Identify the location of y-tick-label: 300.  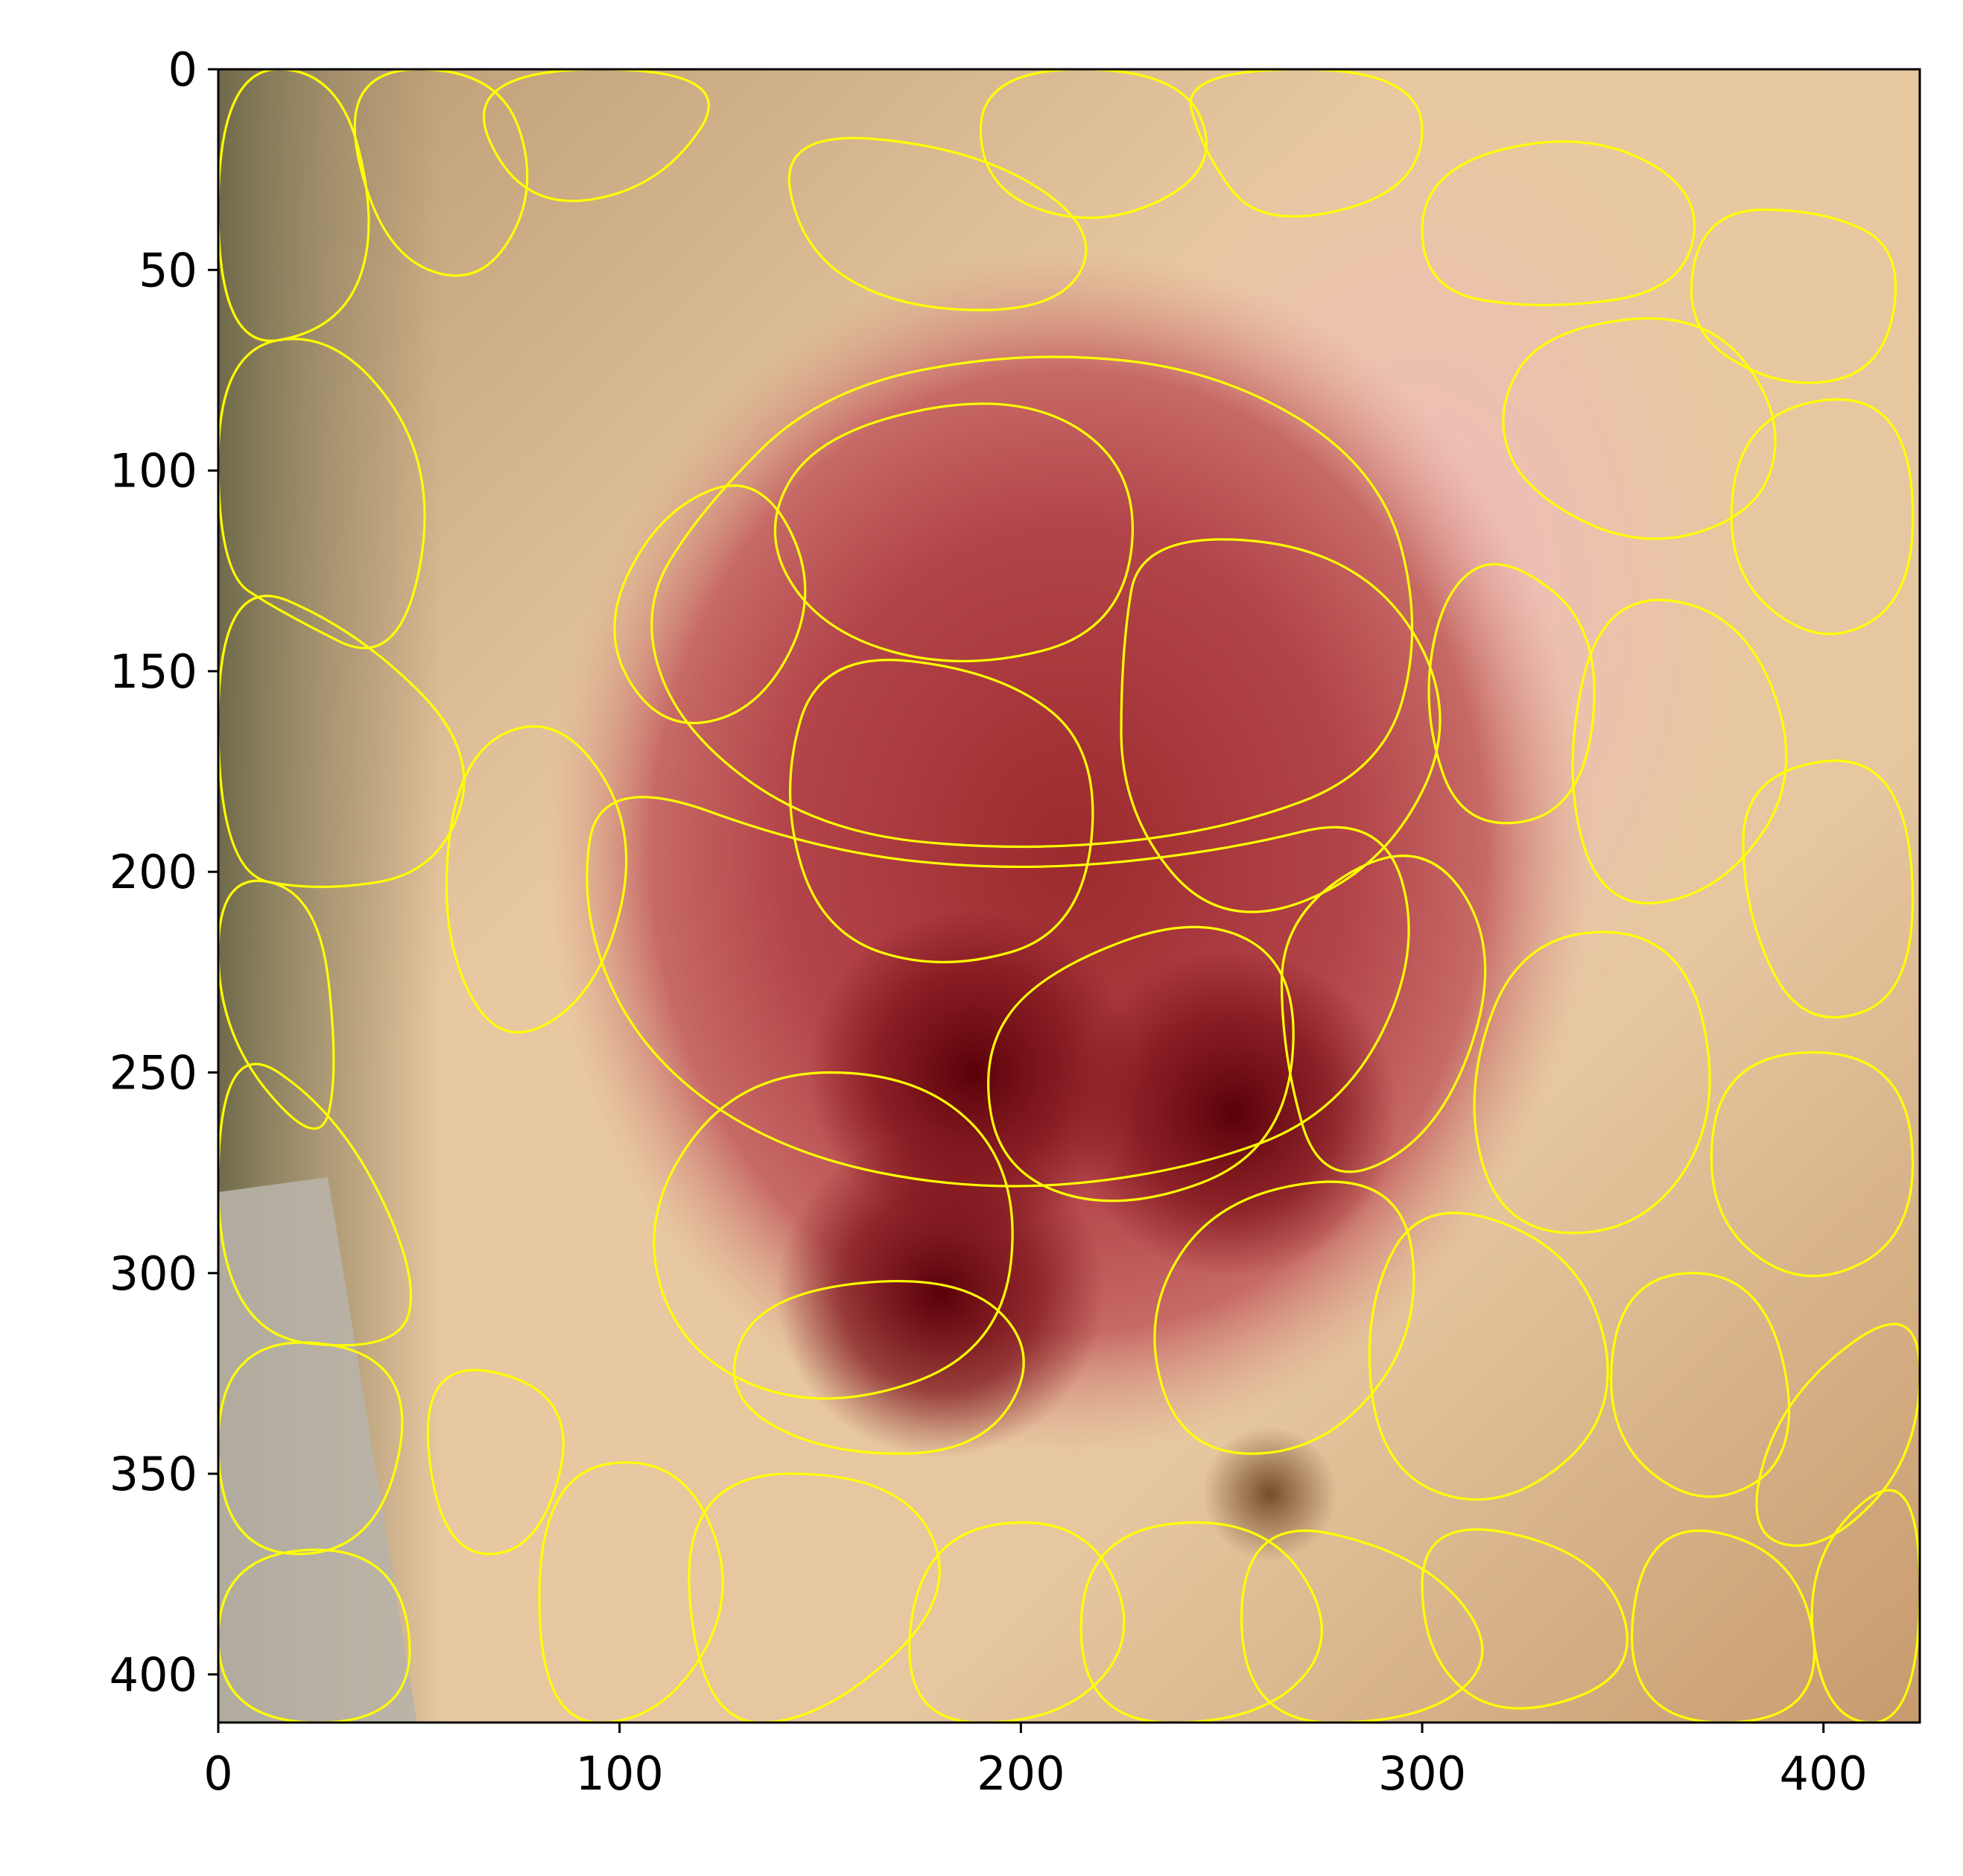
(153, 1274).